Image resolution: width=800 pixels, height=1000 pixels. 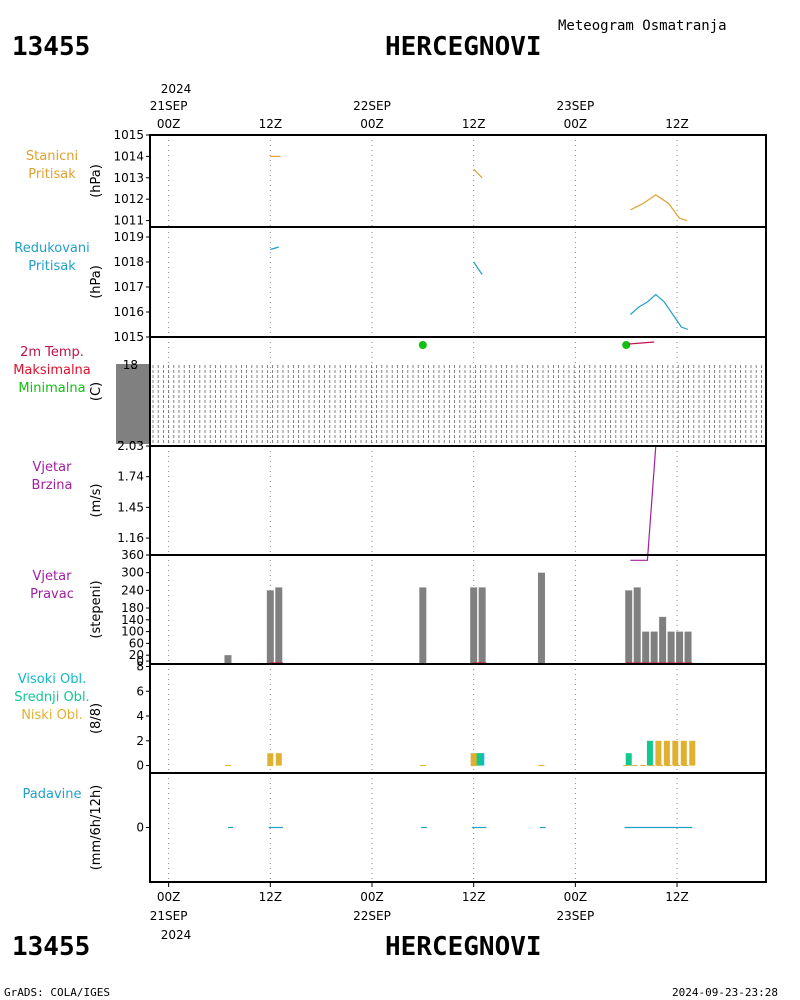 What do you see at coordinates (128, 221) in the screenshot?
I see `y-tick-label: 1011` at bounding box center [128, 221].